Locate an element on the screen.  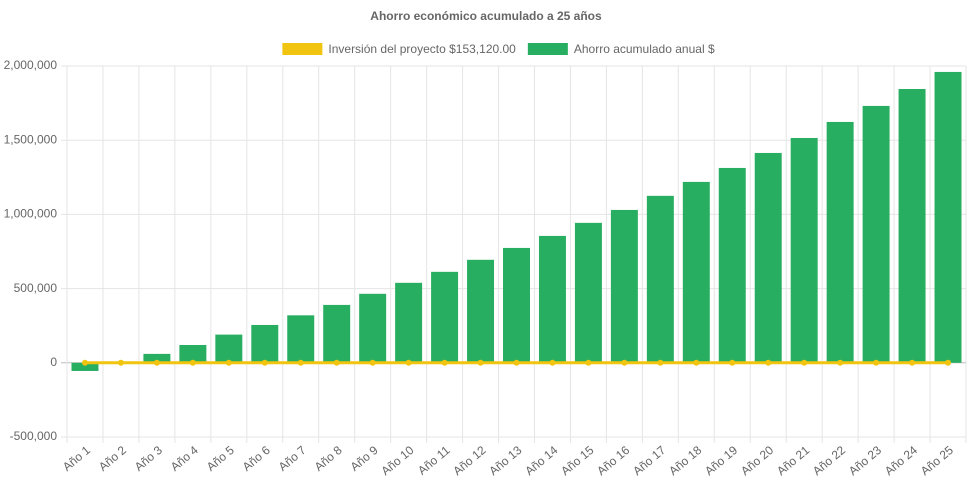
y-tick-label: 2,000,000 is located at coordinates (31, 65).